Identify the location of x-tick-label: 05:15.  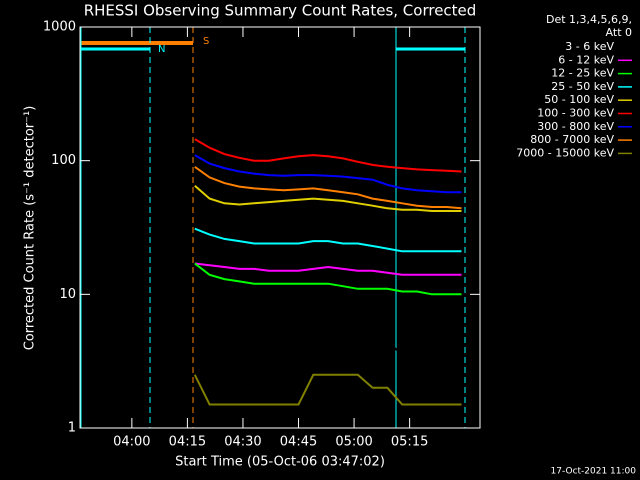
(409, 442).